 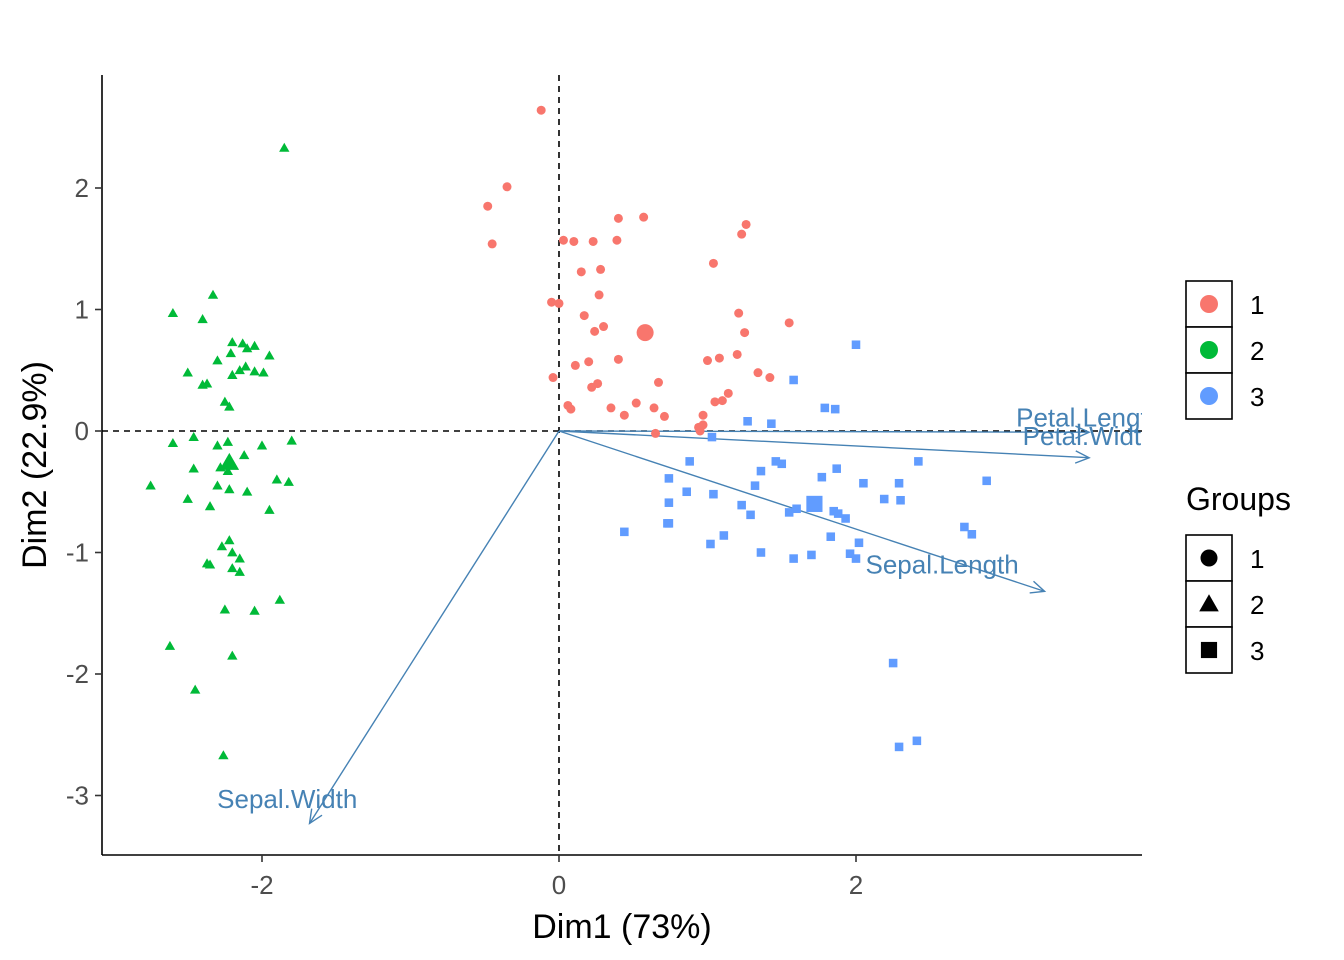 I want to click on y-tick-label: -3, so click(x=77, y=796).